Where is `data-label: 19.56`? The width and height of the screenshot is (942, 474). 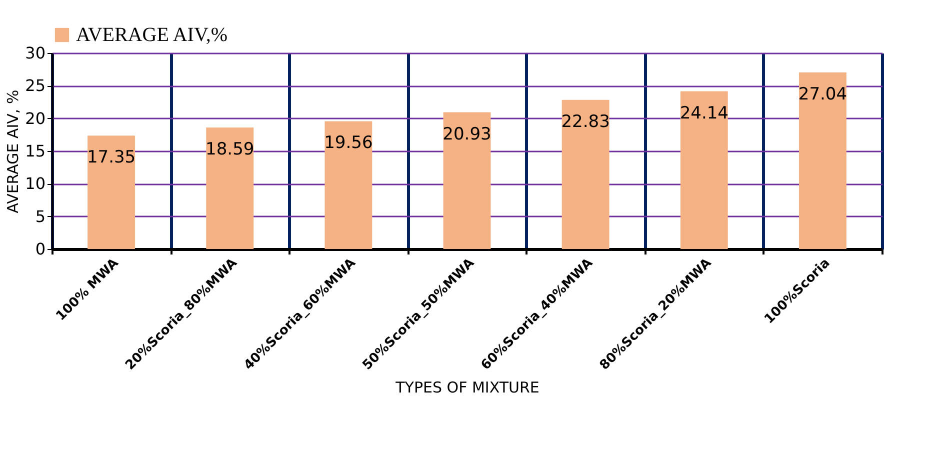 data-label: 19.56 is located at coordinates (348, 143).